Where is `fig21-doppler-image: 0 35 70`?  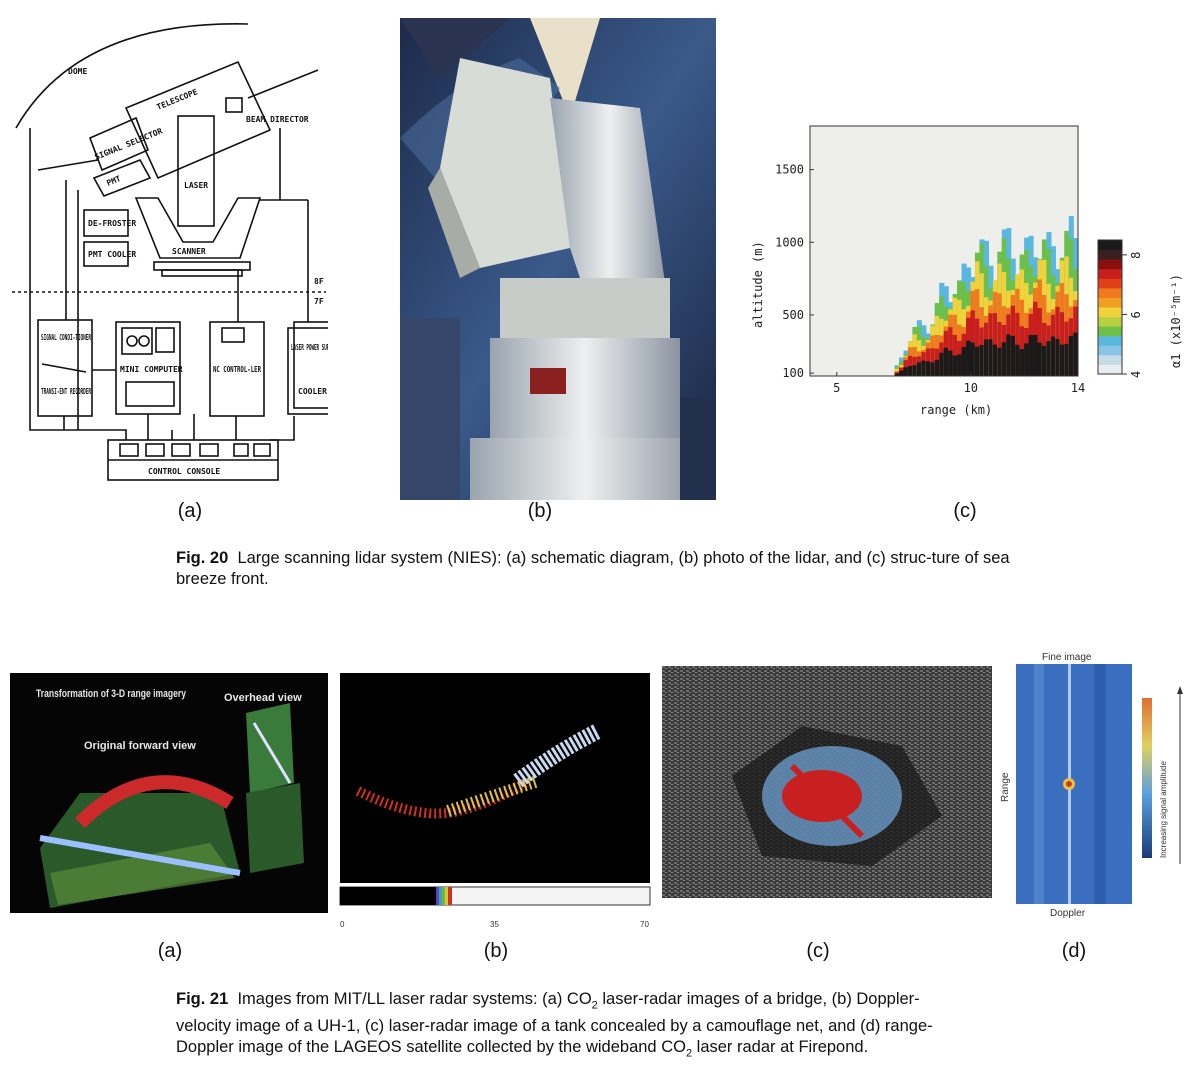 fig21-doppler-image: 0 35 70 is located at coordinates (495, 801).